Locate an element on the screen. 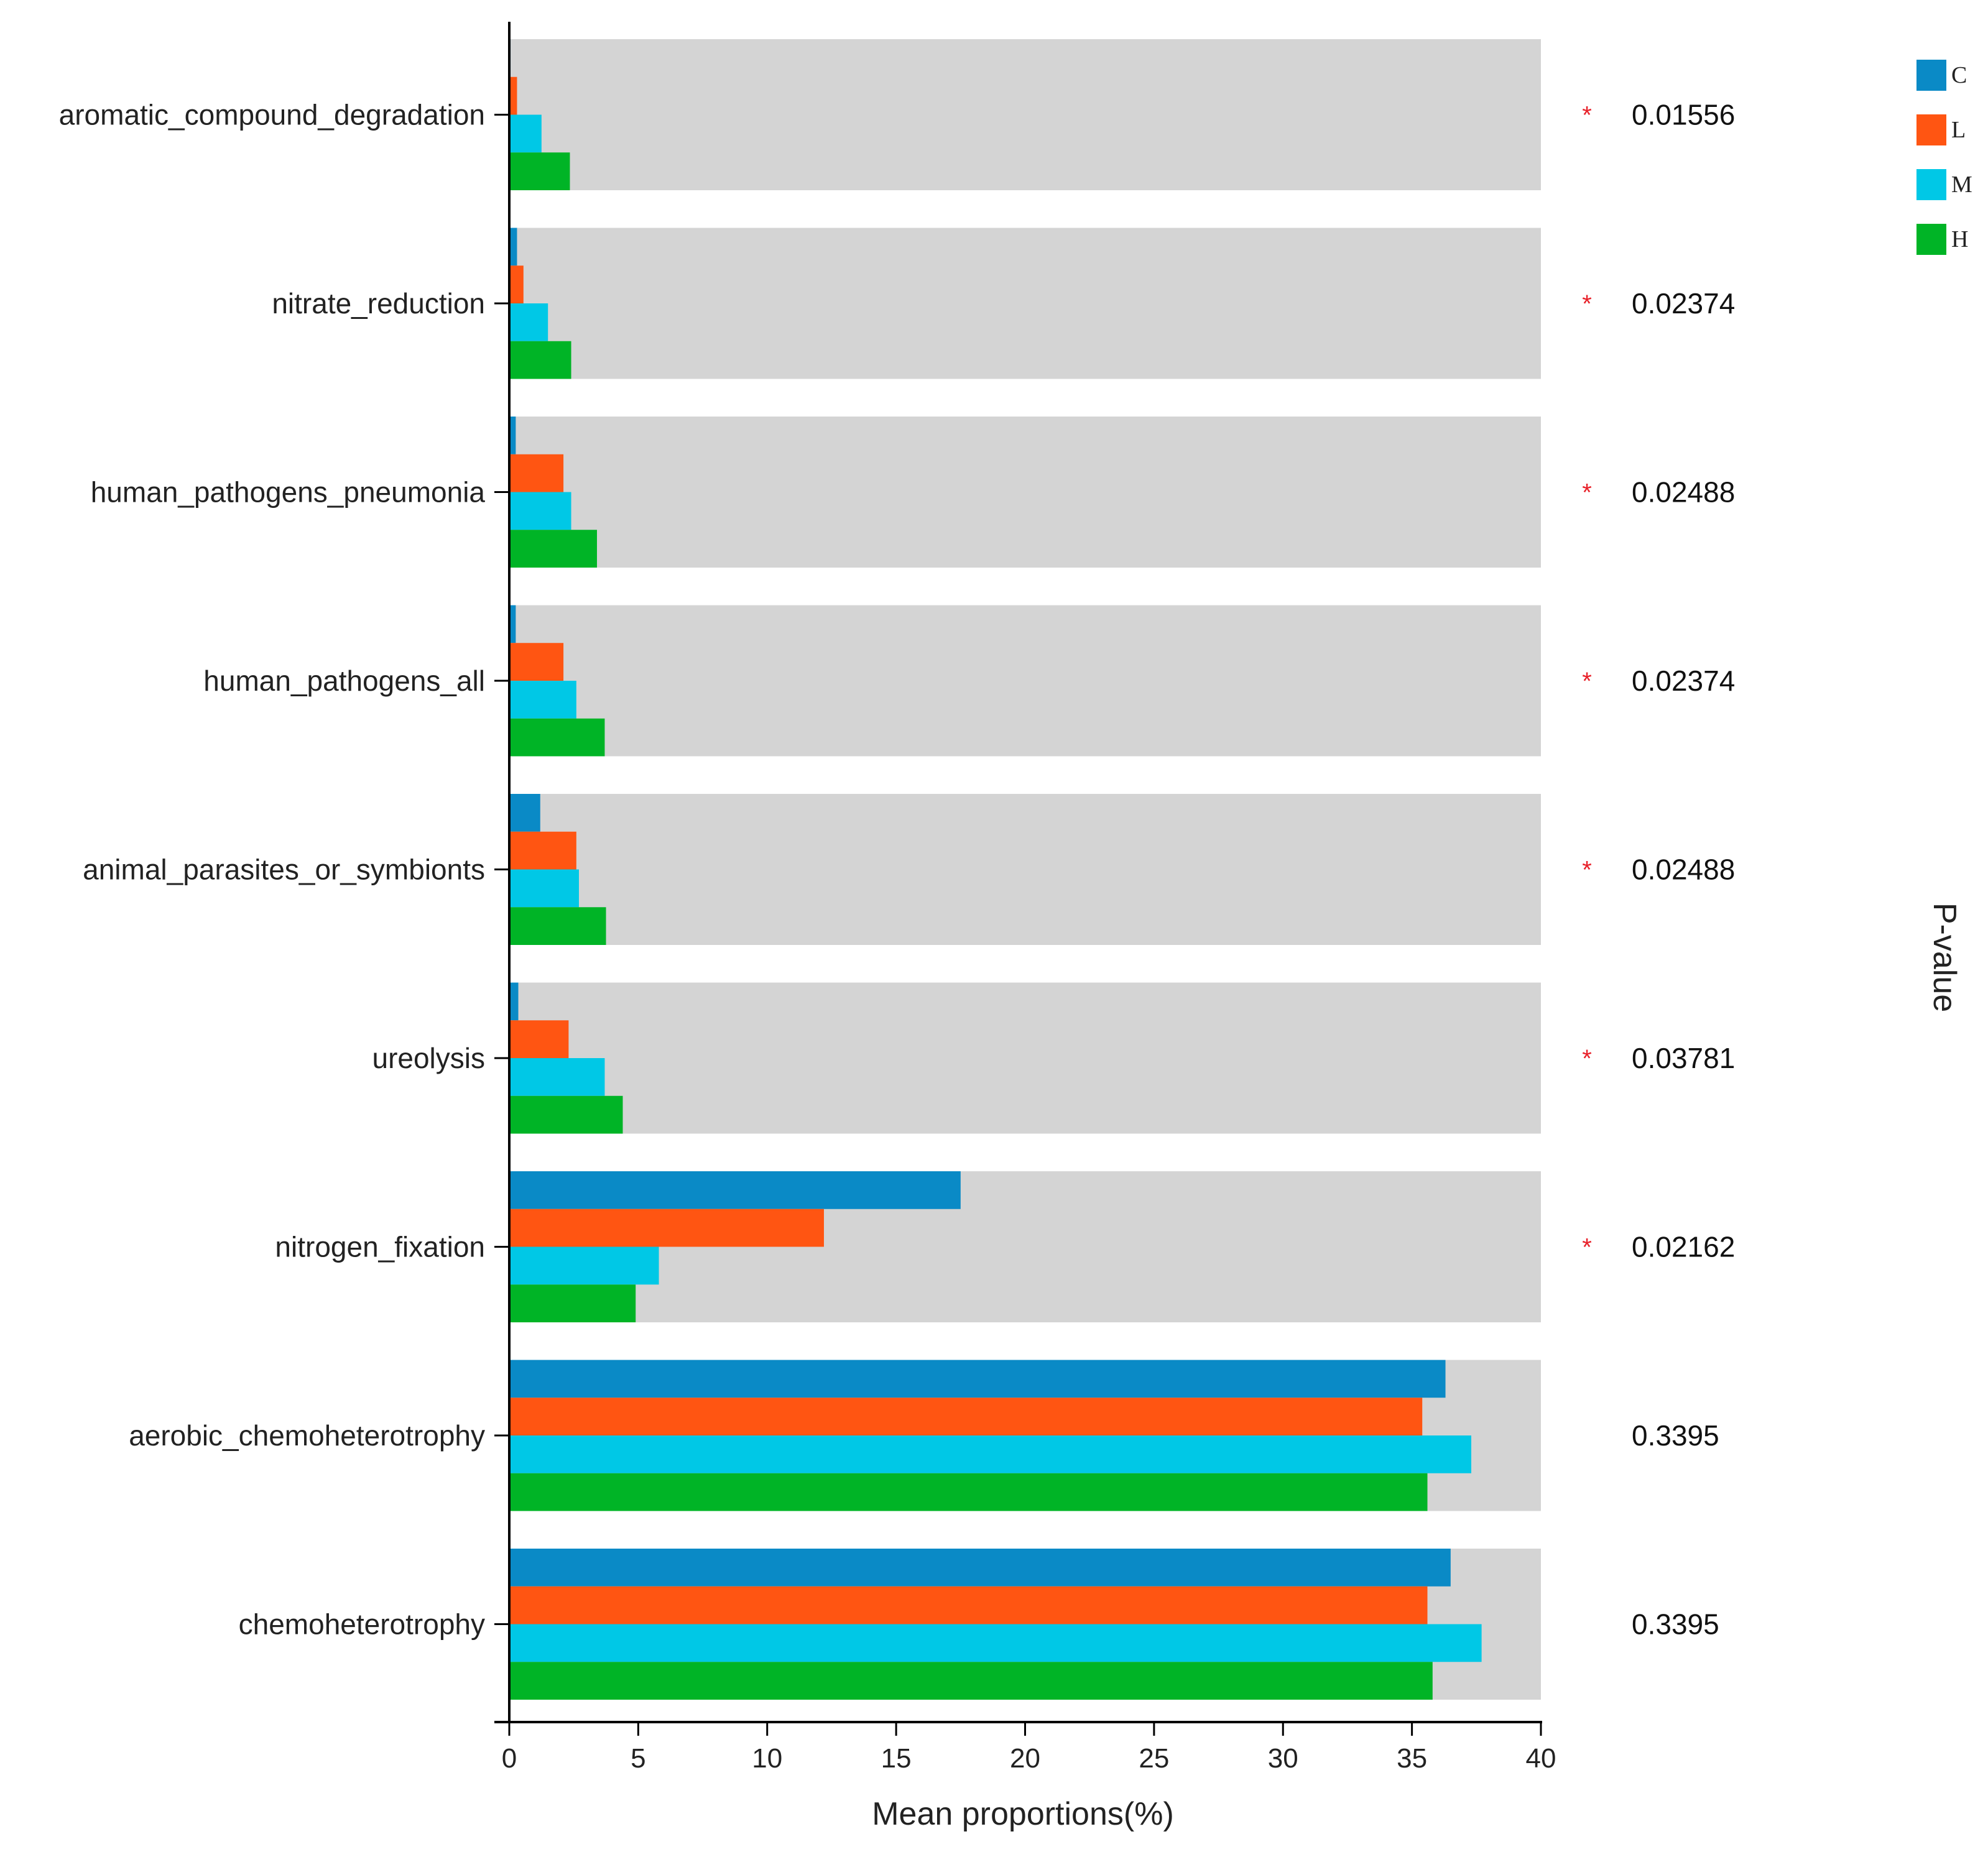 The height and width of the screenshot is (1852, 1988). category-label: human_pathogens_all is located at coordinates (344, 681).